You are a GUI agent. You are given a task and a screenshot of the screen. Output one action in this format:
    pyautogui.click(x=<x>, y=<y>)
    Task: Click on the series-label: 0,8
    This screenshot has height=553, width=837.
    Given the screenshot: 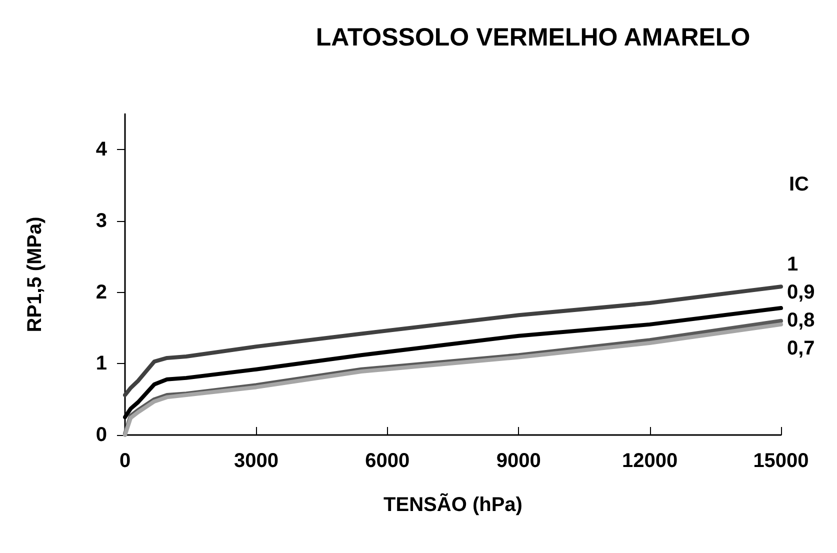 What is the action you would take?
    pyautogui.click(x=801, y=321)
    